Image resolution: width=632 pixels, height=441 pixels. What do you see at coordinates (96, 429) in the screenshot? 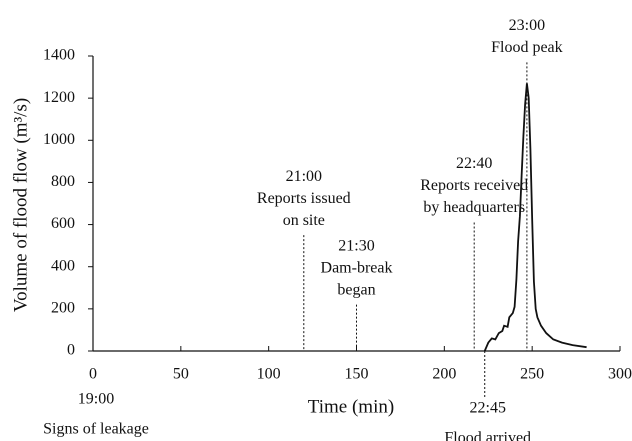
I see `annotation-text: Signs of leakage` at bounding box center [96, 429].